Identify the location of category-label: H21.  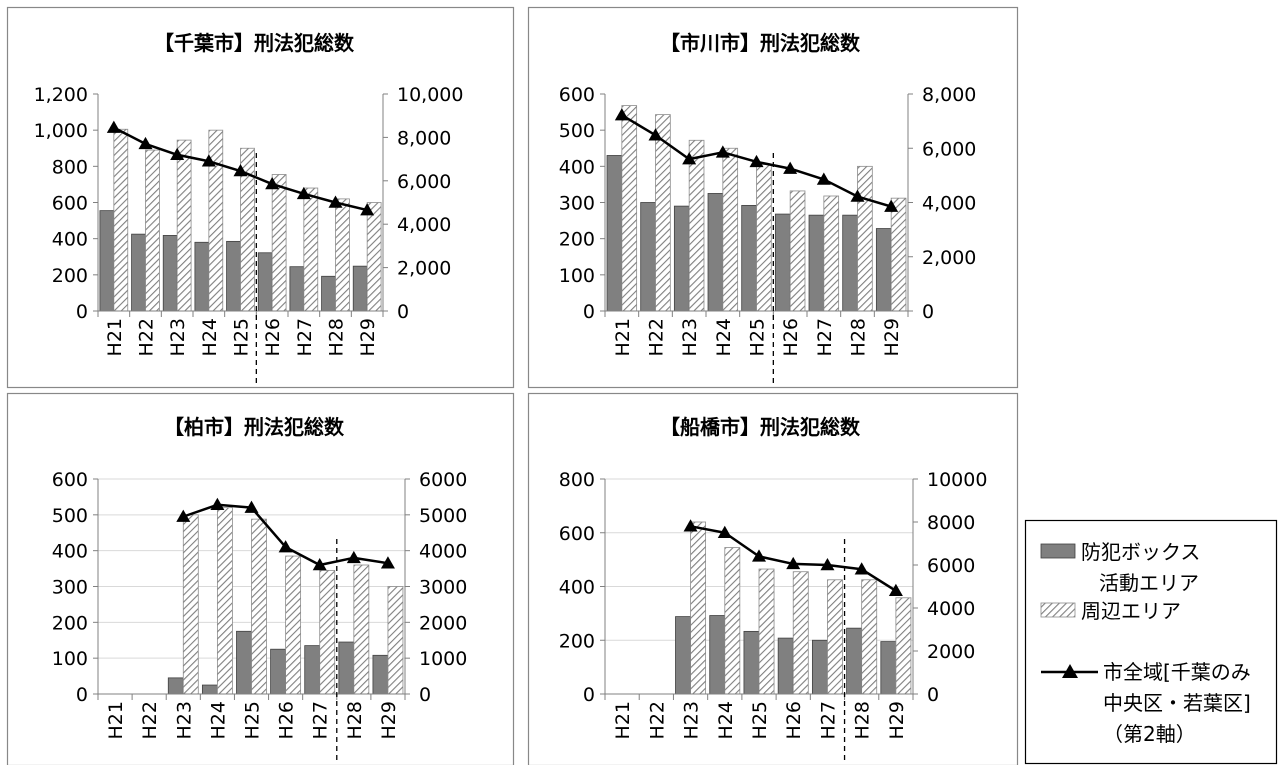
(116, 720).